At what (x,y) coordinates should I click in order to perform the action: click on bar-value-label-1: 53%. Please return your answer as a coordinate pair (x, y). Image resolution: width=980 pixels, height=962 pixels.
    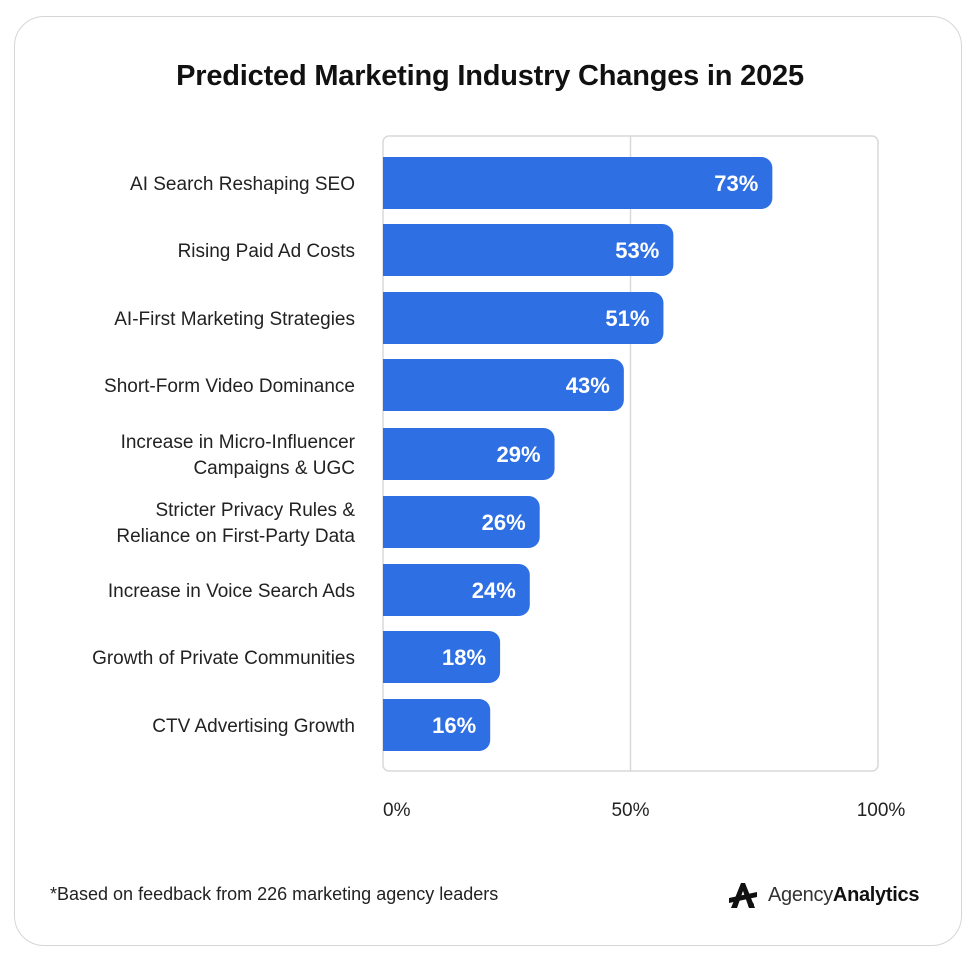
    Looking at the image, I should click on (637, 250).